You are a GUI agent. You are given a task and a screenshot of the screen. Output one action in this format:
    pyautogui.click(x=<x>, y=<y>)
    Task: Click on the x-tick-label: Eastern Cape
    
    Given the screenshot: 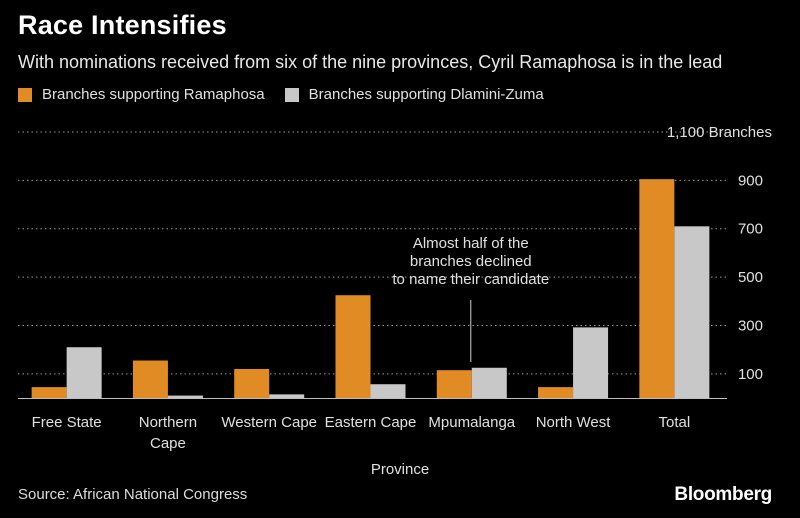 What is the action you would take?
    pyautogui.click(x=371, y=422)
    